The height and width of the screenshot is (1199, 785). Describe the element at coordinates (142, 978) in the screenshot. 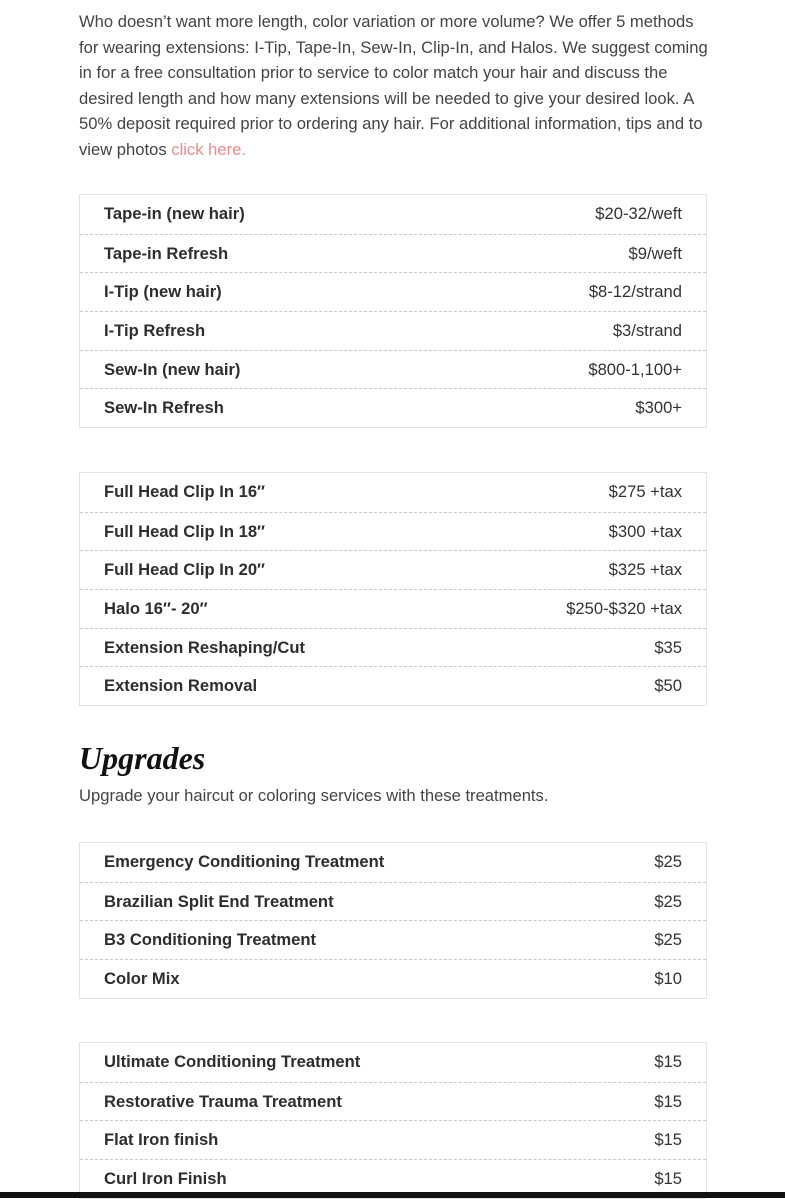

I see `service-name: Color Mix` at that location.